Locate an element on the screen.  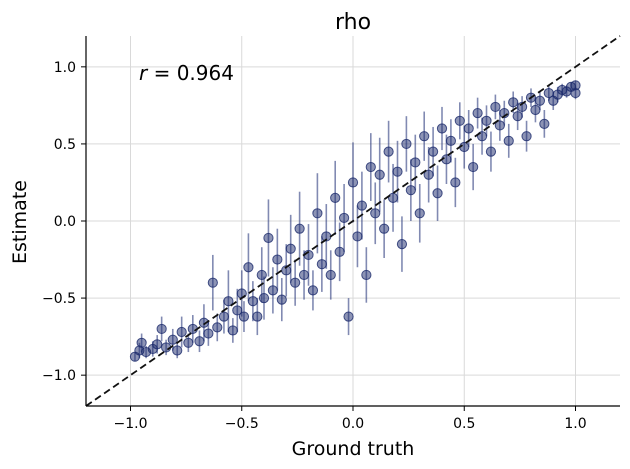
y-ticks: −1.0 −0.5 0.0 0.5 1.0 is located at coordinates (64, 222).